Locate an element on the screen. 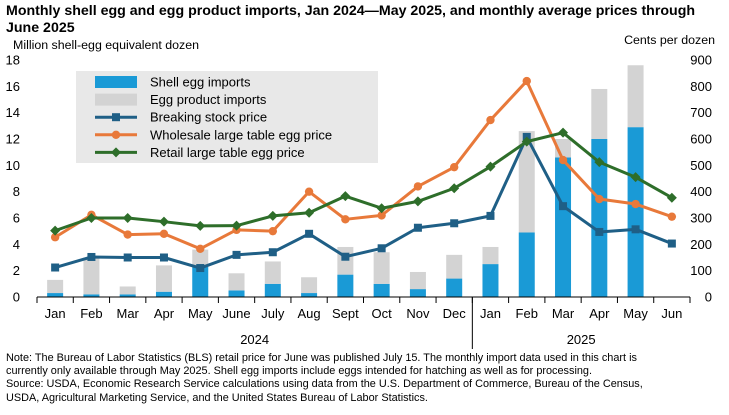 The width and height of the screenshot is (729, 415). right-tick-label: 800 is located at coordinates (701, 86).